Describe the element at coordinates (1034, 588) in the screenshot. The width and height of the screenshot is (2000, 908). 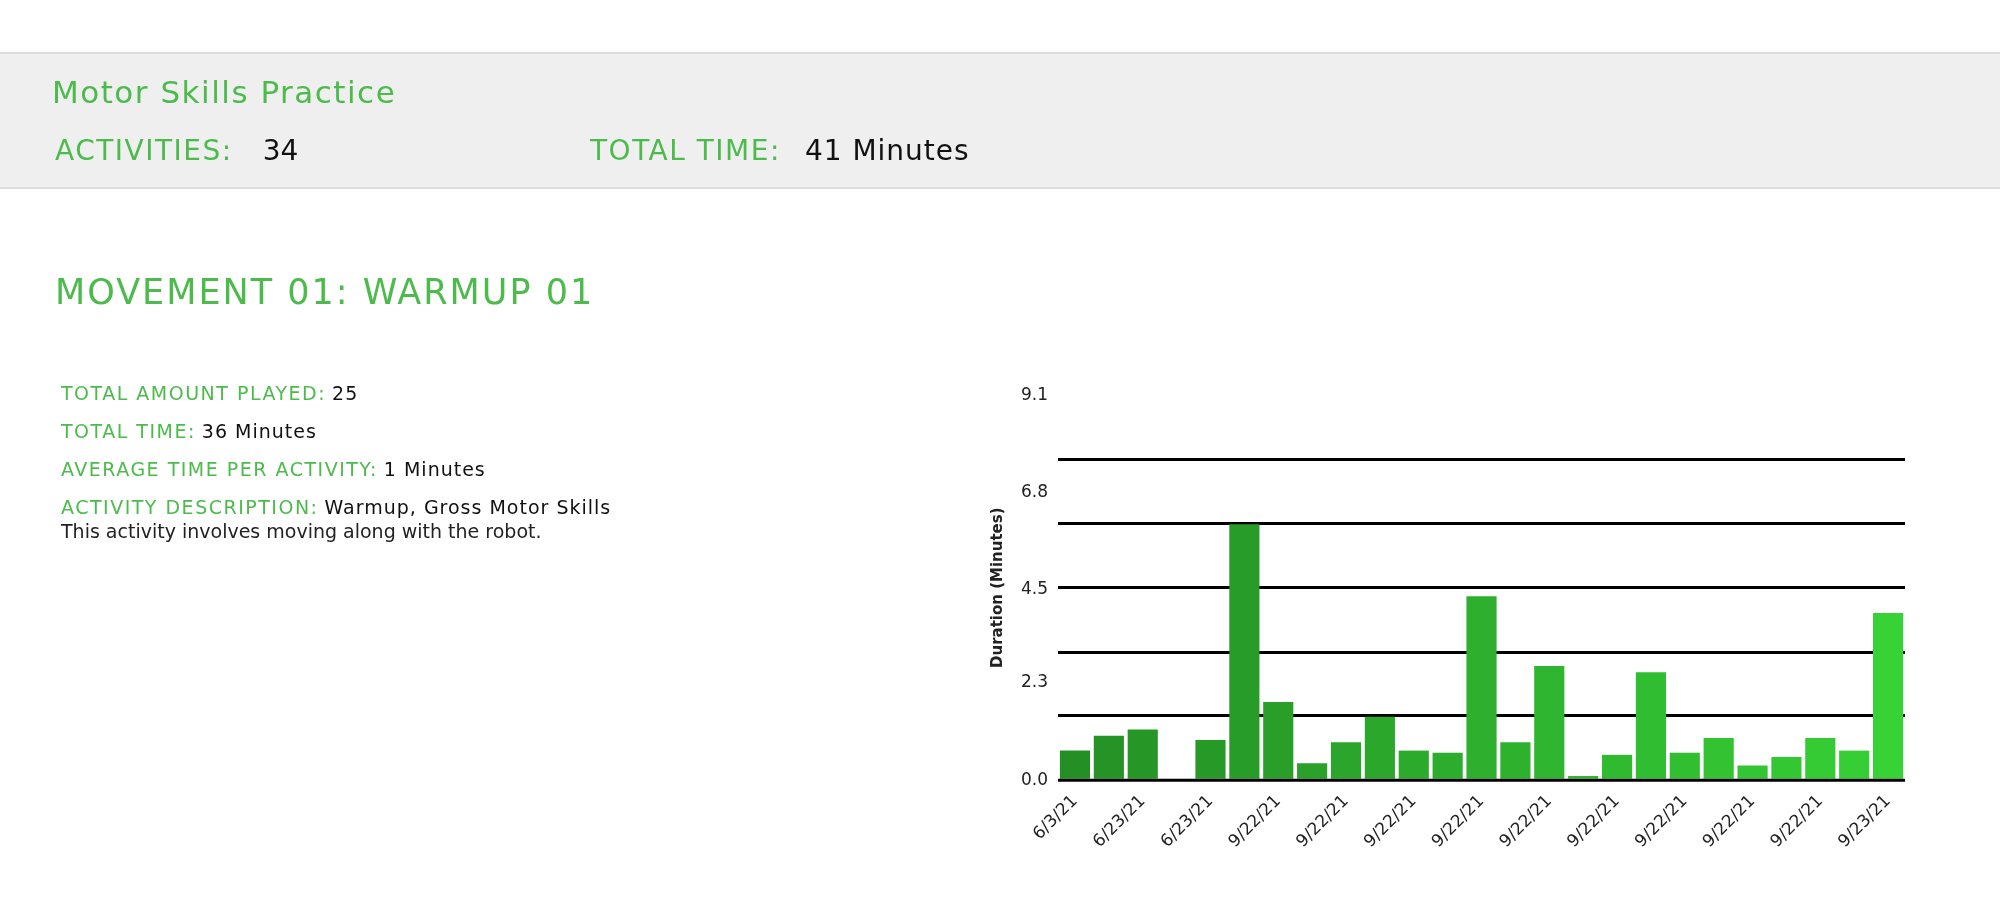
I see `y-tick-label: 4.5` at that location.